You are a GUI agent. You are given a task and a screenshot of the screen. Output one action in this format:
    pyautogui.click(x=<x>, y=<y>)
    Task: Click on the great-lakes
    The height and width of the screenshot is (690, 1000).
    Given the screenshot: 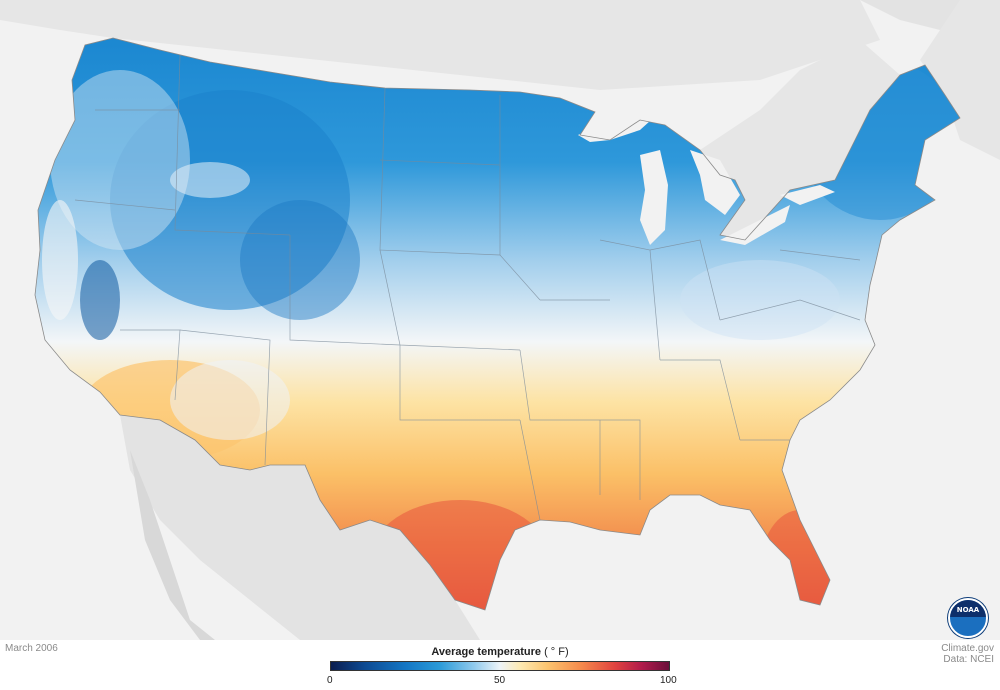 What is the action you would take?
    pyautogui.click(x=706, y=176)
    